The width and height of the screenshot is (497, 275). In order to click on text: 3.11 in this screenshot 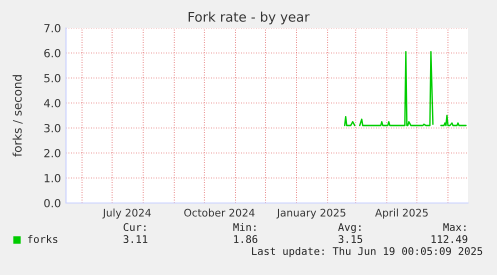, I will do `click(136, 239)`.